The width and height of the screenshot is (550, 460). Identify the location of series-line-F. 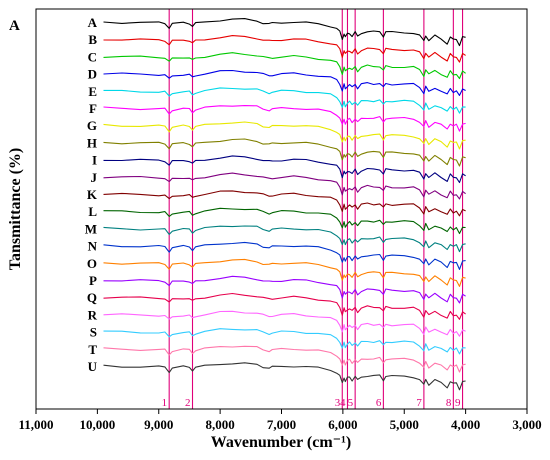
(284, 118).